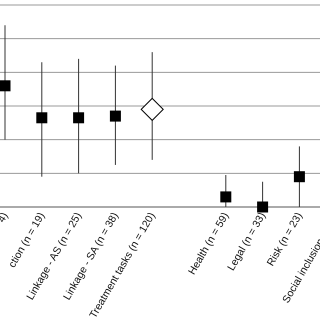  What do you see at coordinates (285, 240) in the screenshot?
I see `x-tick-label: Risk (n = 23)` at bounding box center [285, 240].